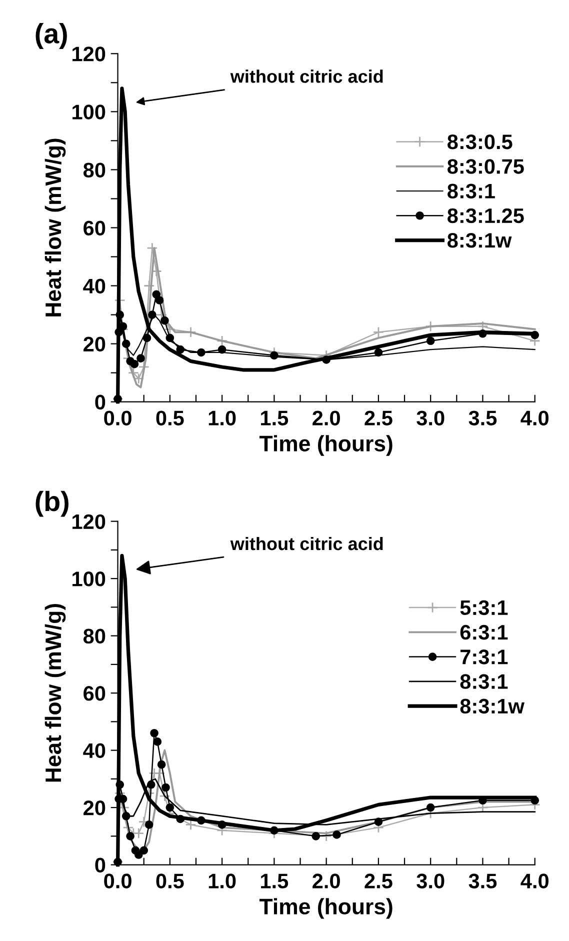  I want to click on legend-label: 6:3:1, so click(484, 632).